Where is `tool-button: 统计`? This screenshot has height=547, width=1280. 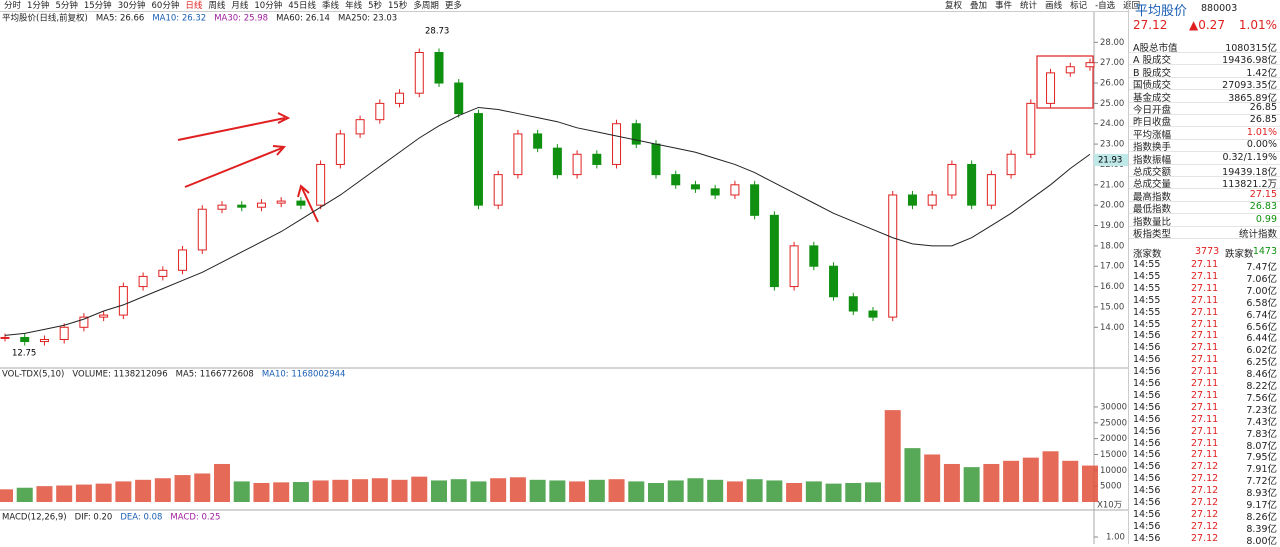
tool-button: 统计 is located at coordinates (1029, 6).